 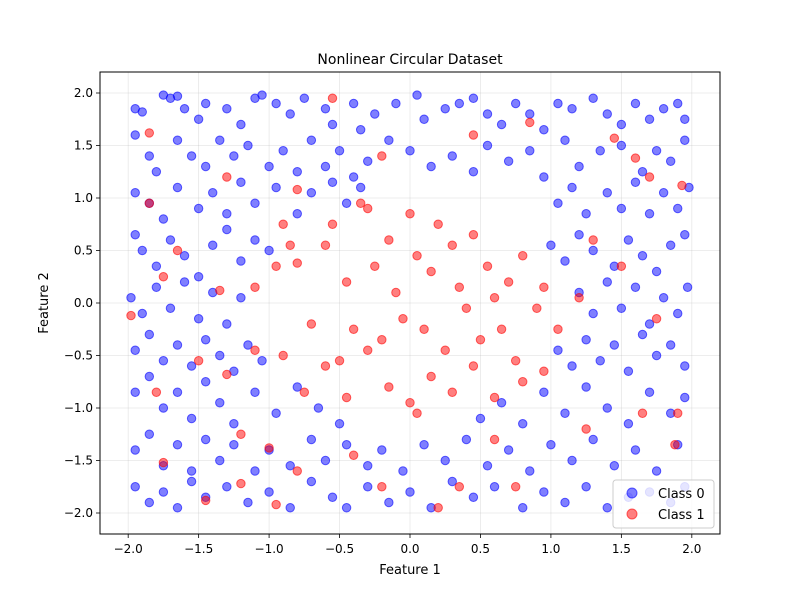 I want to click on x-tick-label: 0.5, so click(x=480, y=549).